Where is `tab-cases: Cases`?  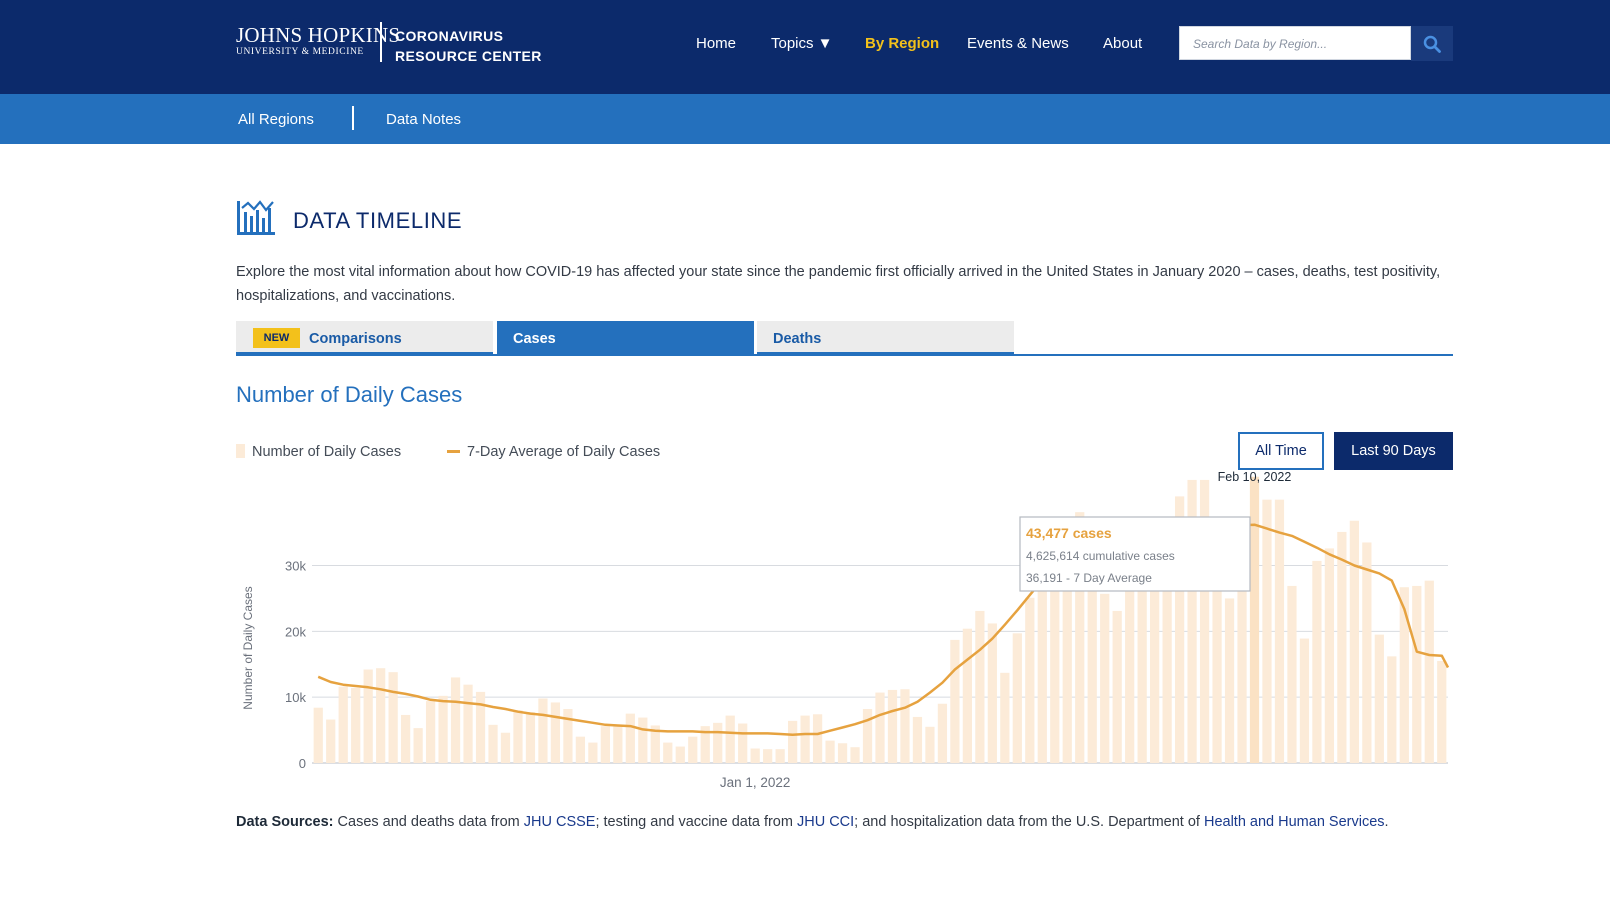
tab-cases: Cases is located at coordinates (625, 338).